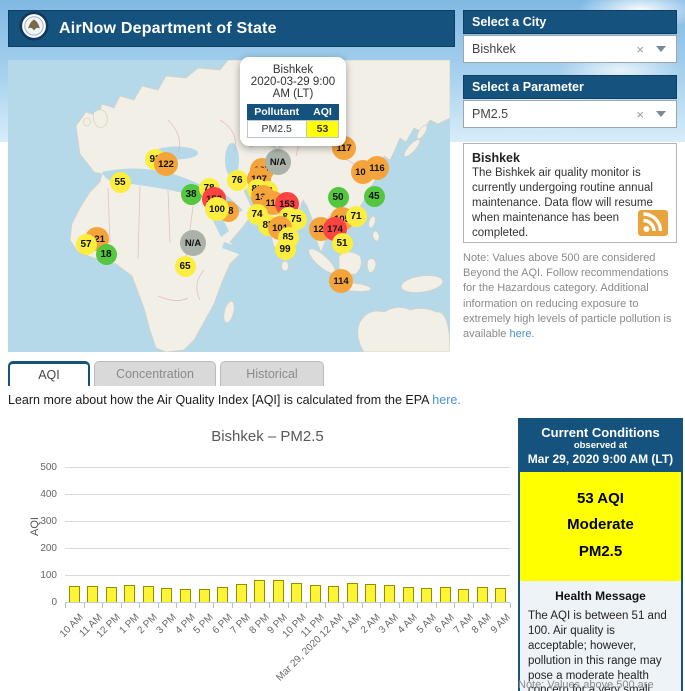 This screenshot has width=685, height=691. Describe the element at coordinates (341, 281) in the screenshot. I see `aqi-marker: 114` at that location.